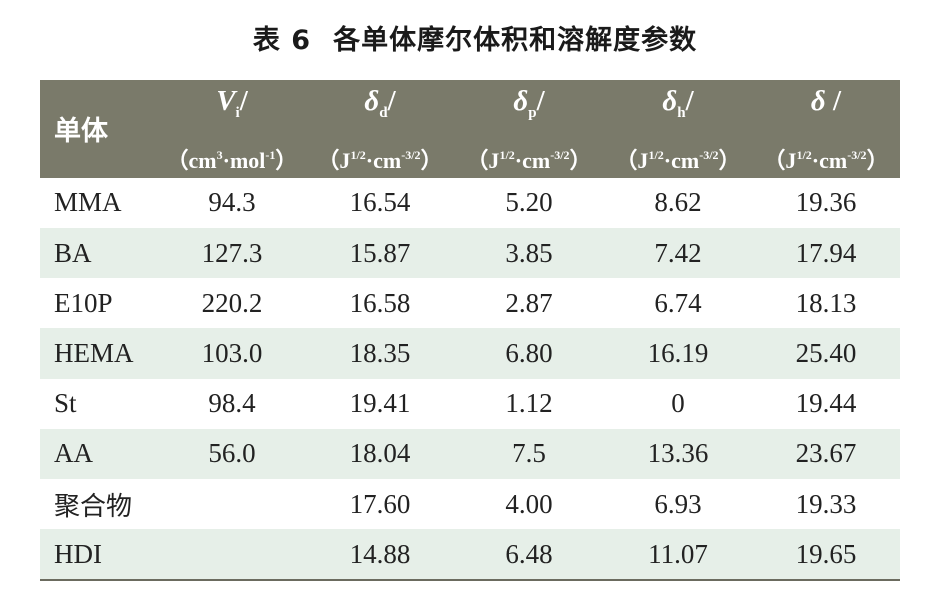 The height and width of the screenshot is (600, 950). What do you see at coordinates (529, 555) in the screenshot?
I see `cell-delta-p: 6.48` at bounding box center [529, 555].